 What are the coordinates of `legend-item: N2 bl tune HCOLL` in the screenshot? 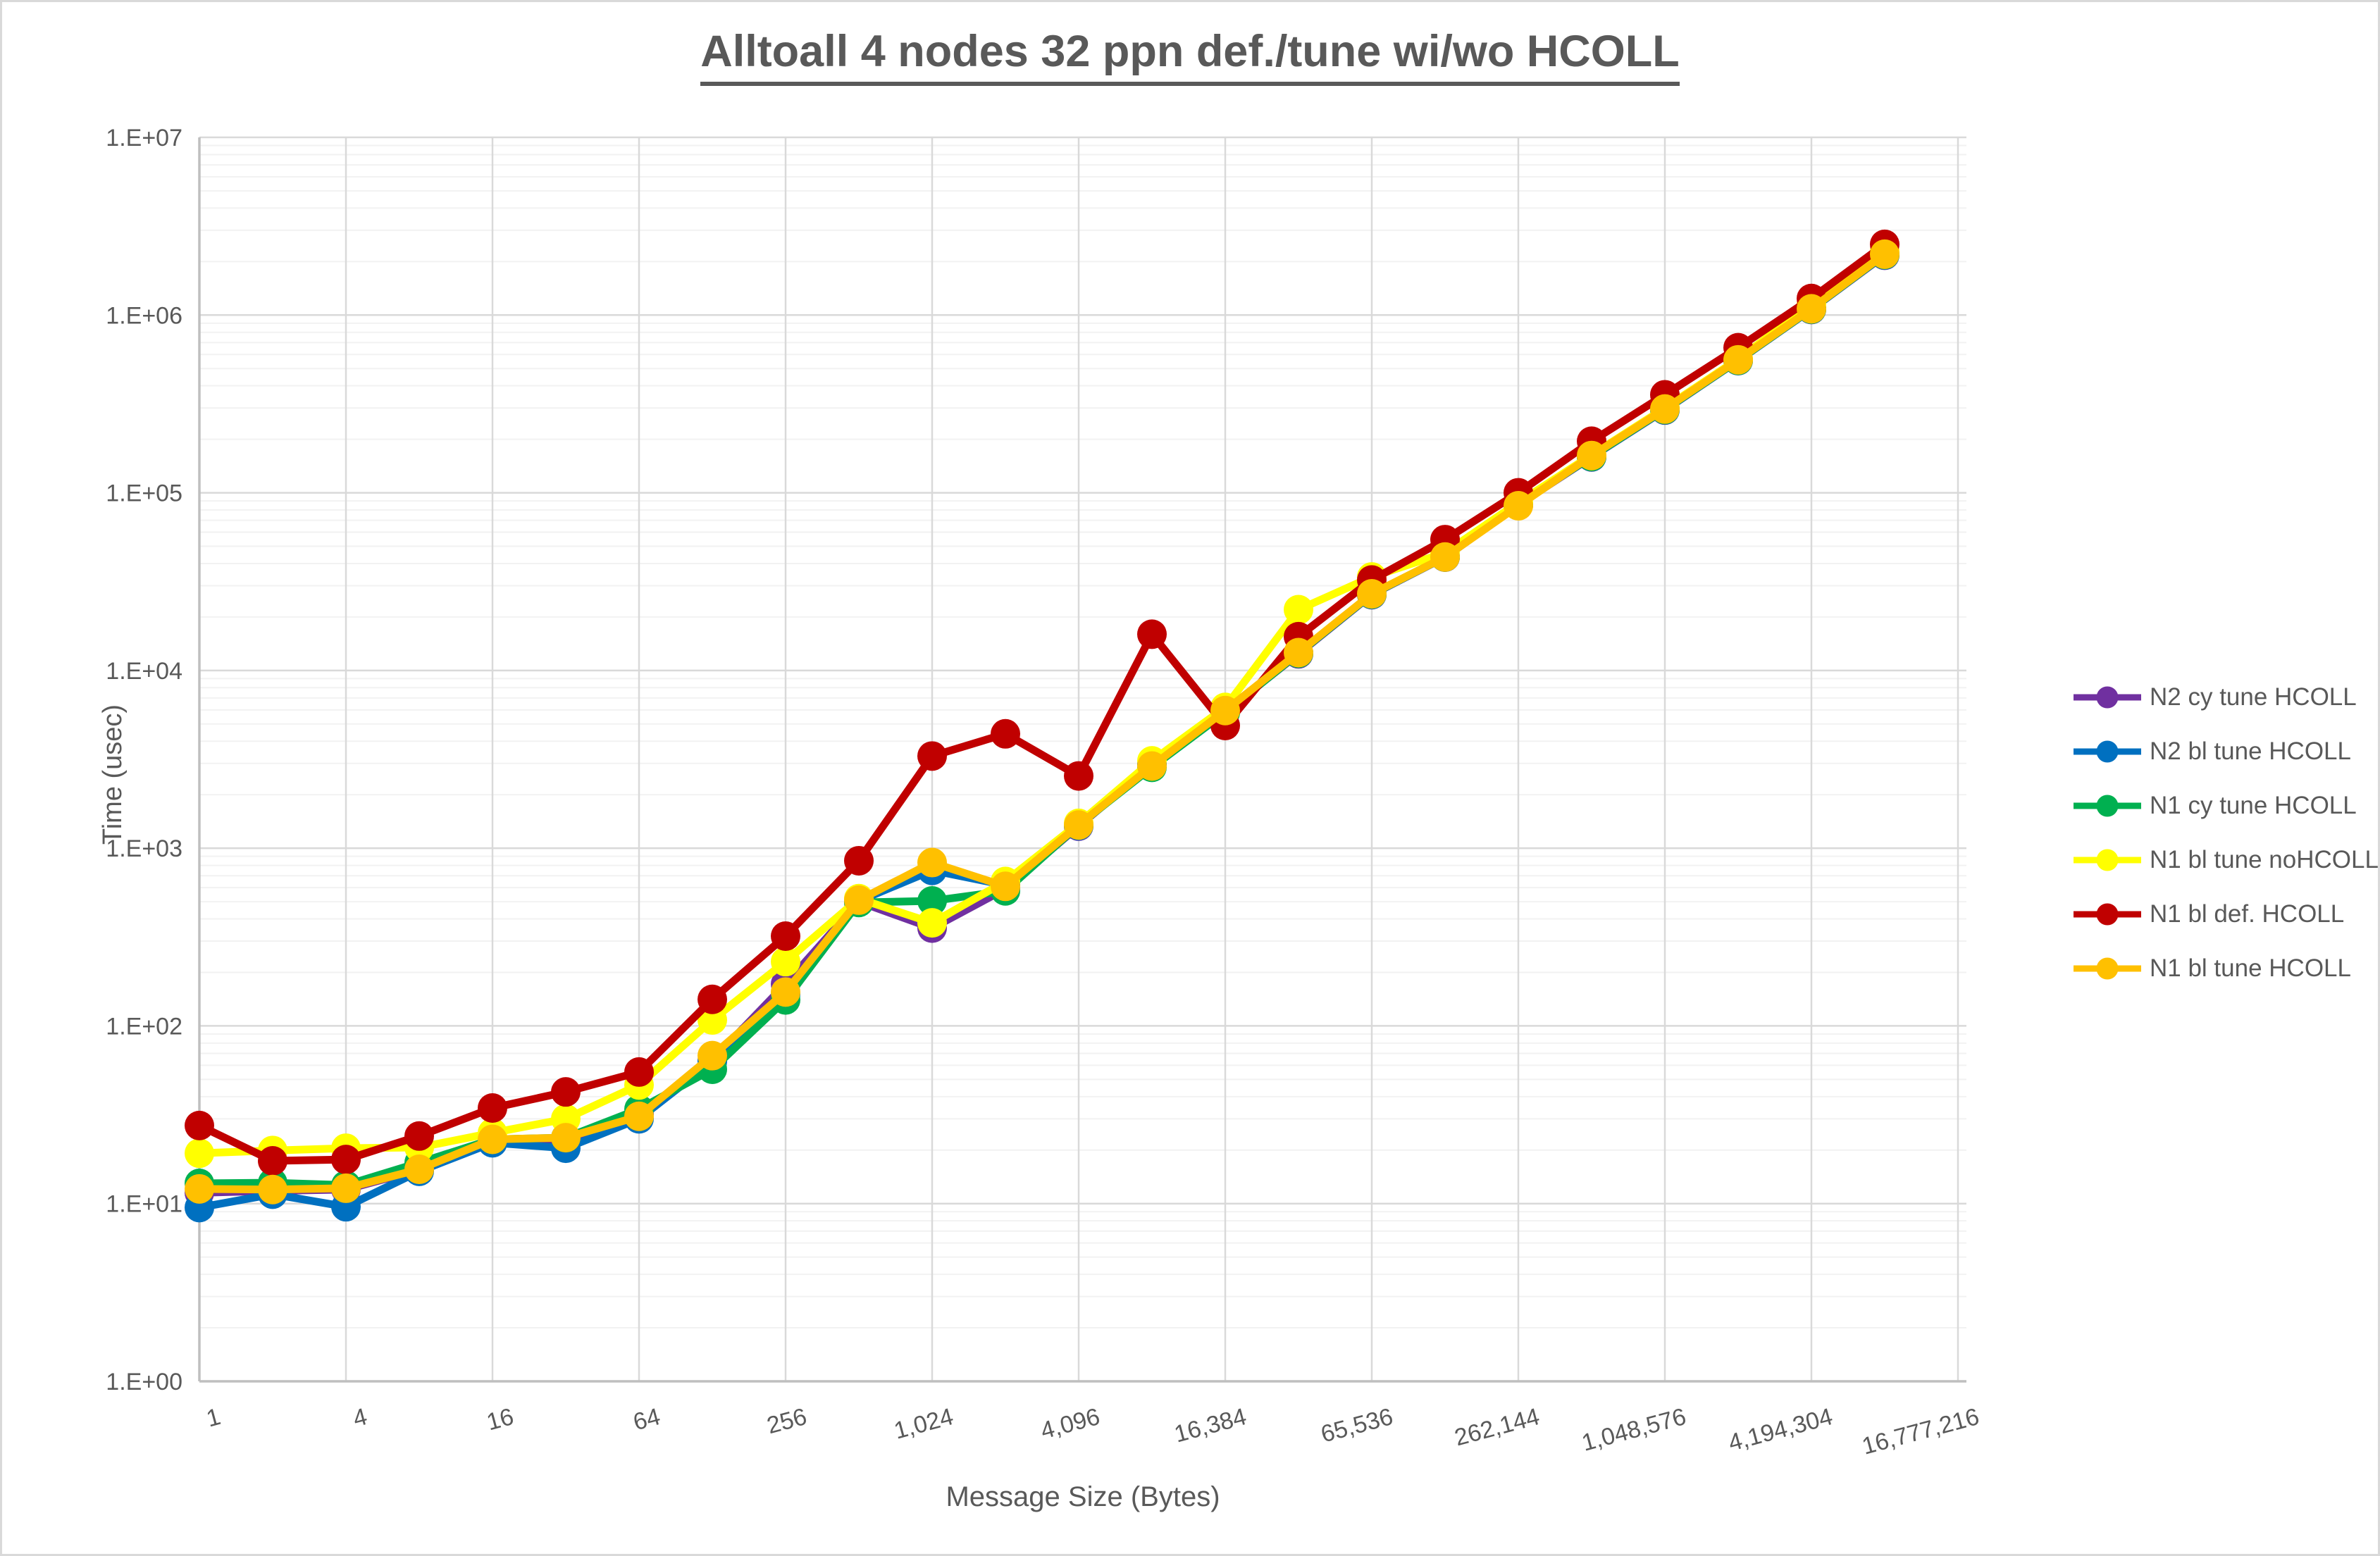 It's located at (2225, 751).